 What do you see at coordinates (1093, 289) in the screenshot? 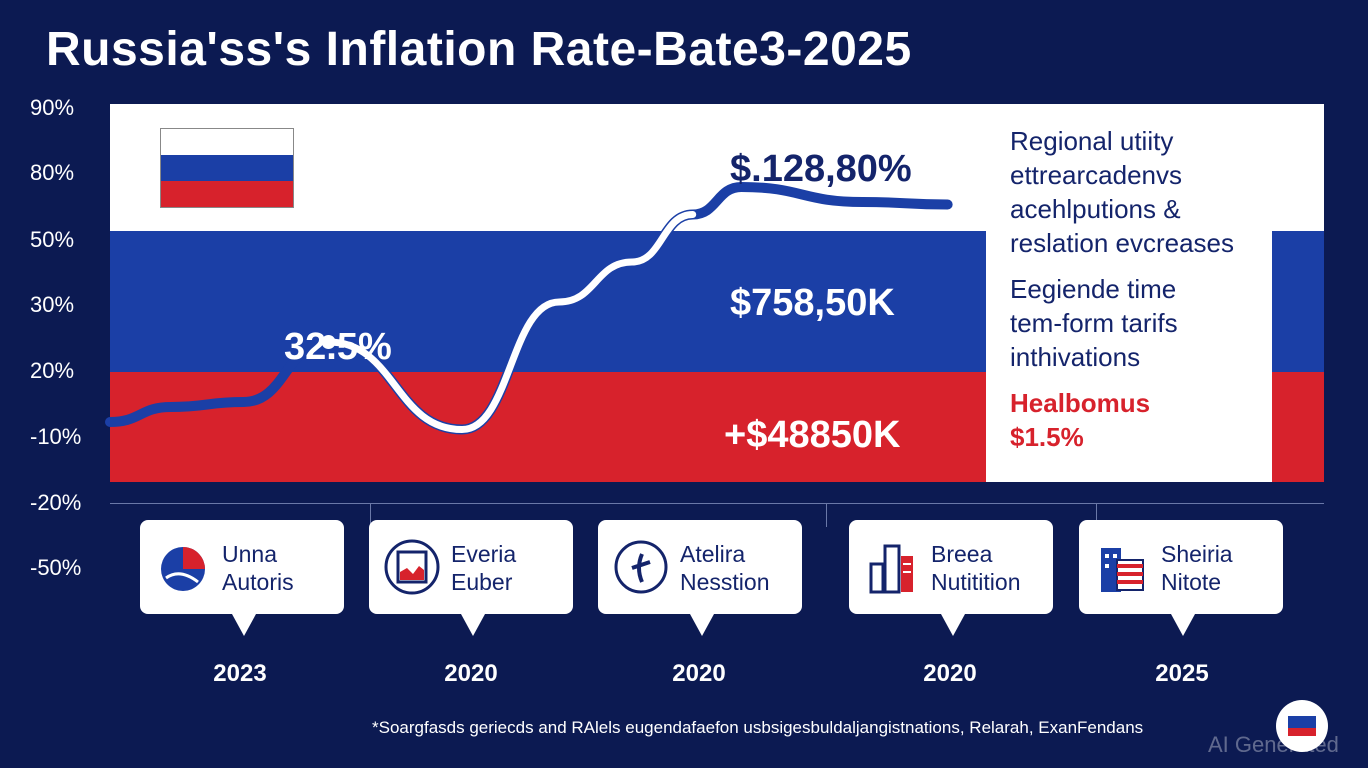
I see `info-line: Eegiende time` at bounding box center [1093, 289].